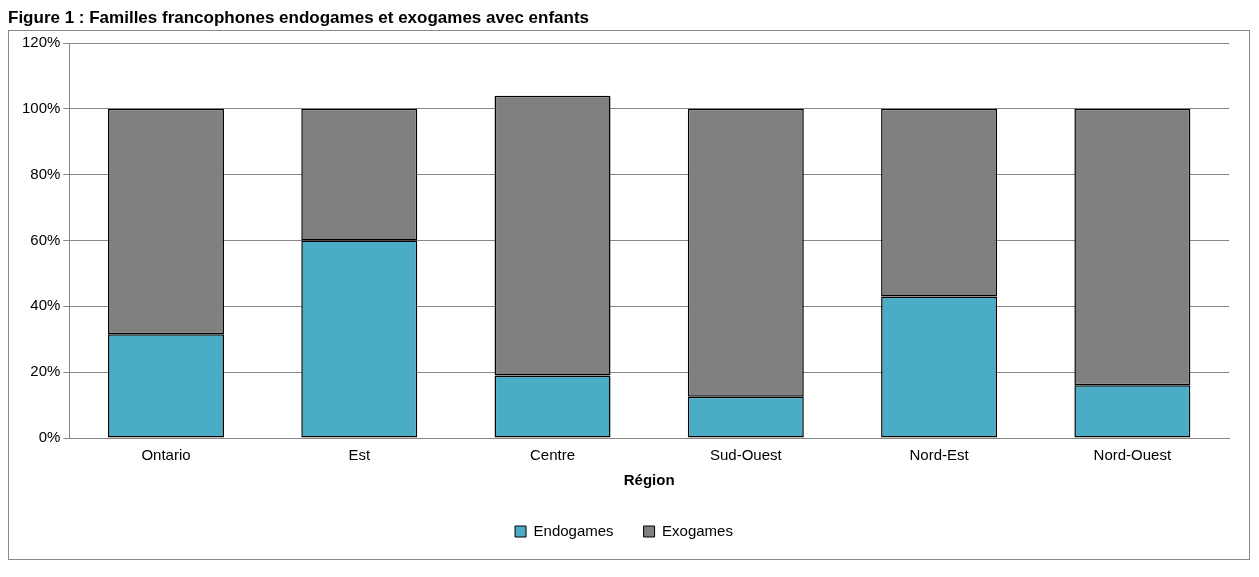  What do you see at coordinates (359, 455) in the screenshot?
I see `x-tick-label: Est` at bounding box center [359, 455].